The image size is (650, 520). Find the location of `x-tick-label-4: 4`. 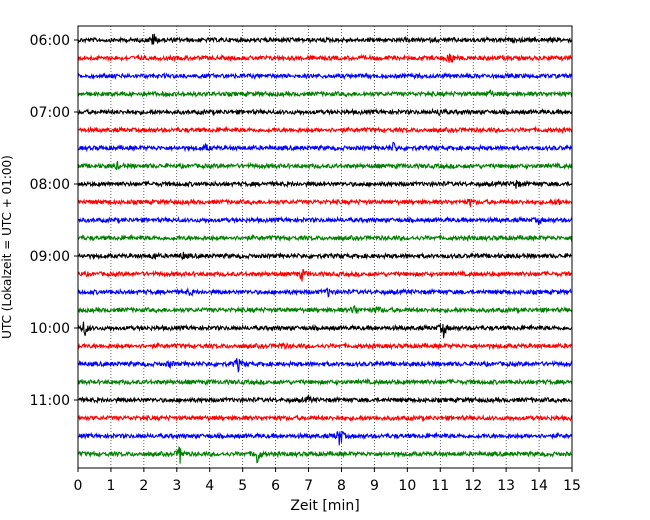

x-tick-label-4: 4 is located at coordinates (209, 486).